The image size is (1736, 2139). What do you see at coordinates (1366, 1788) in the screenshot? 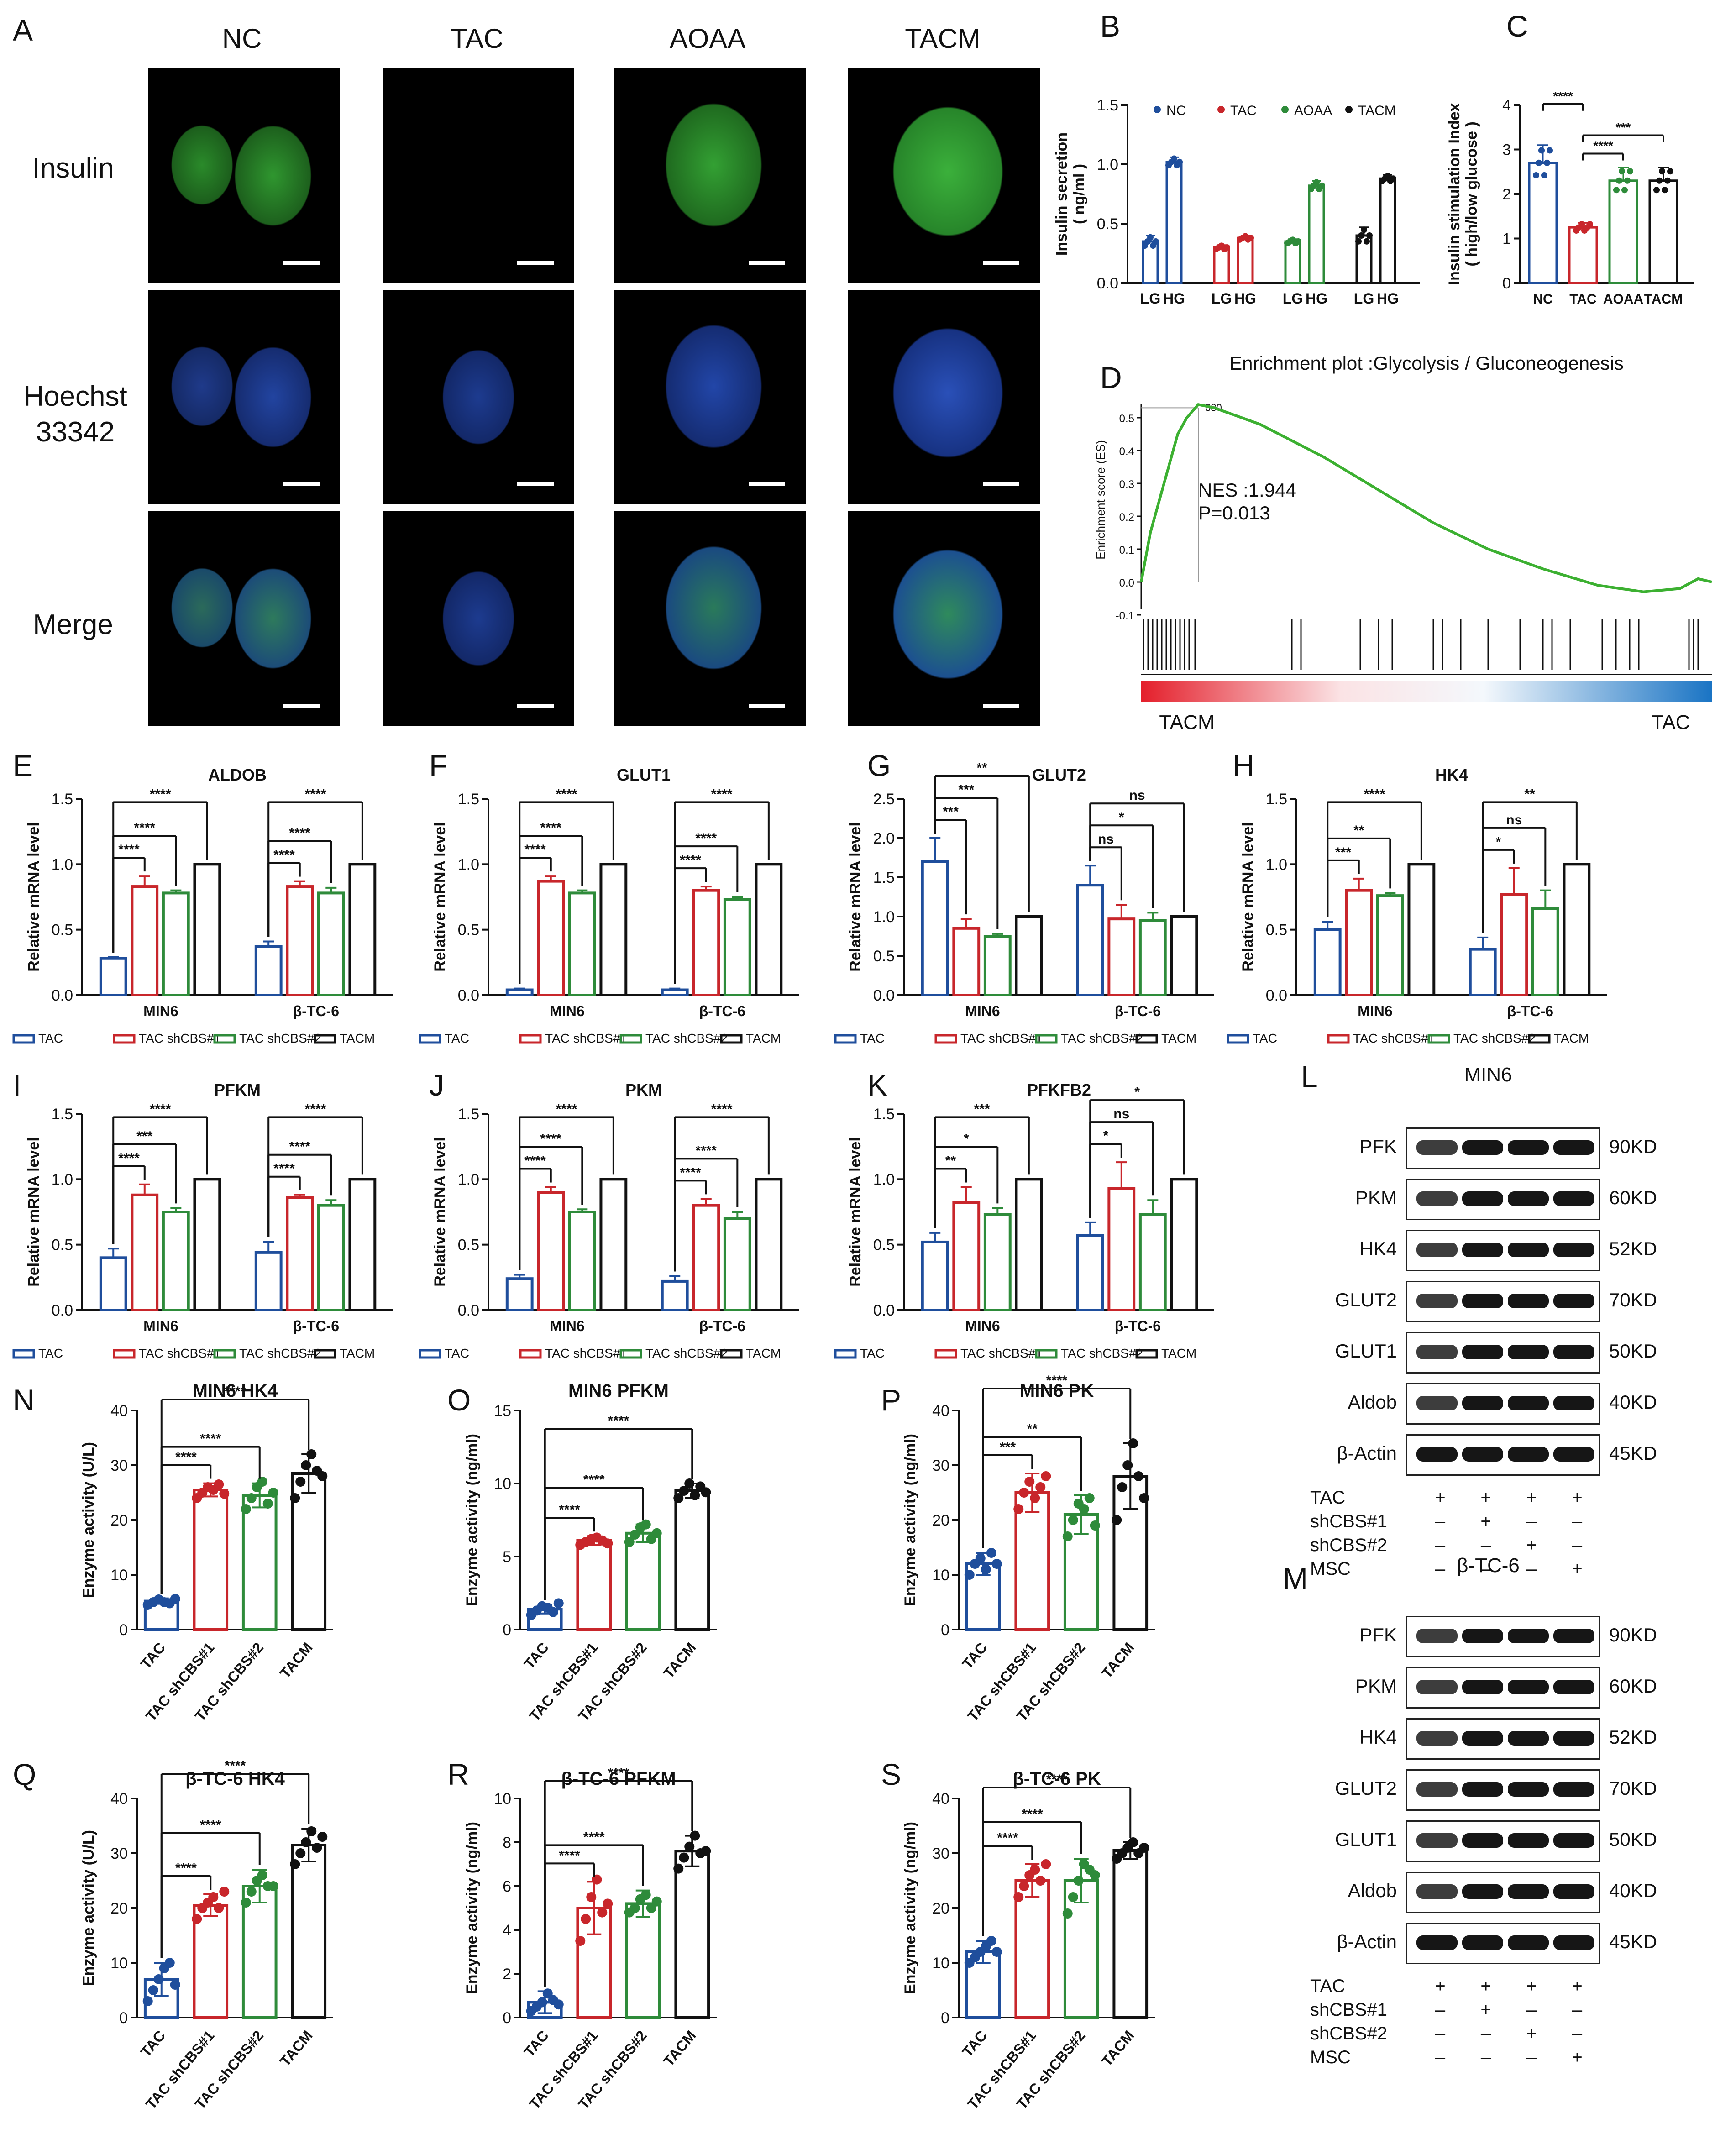
I see `band-label: GLUT2` at bounding box center [1366, 1788].